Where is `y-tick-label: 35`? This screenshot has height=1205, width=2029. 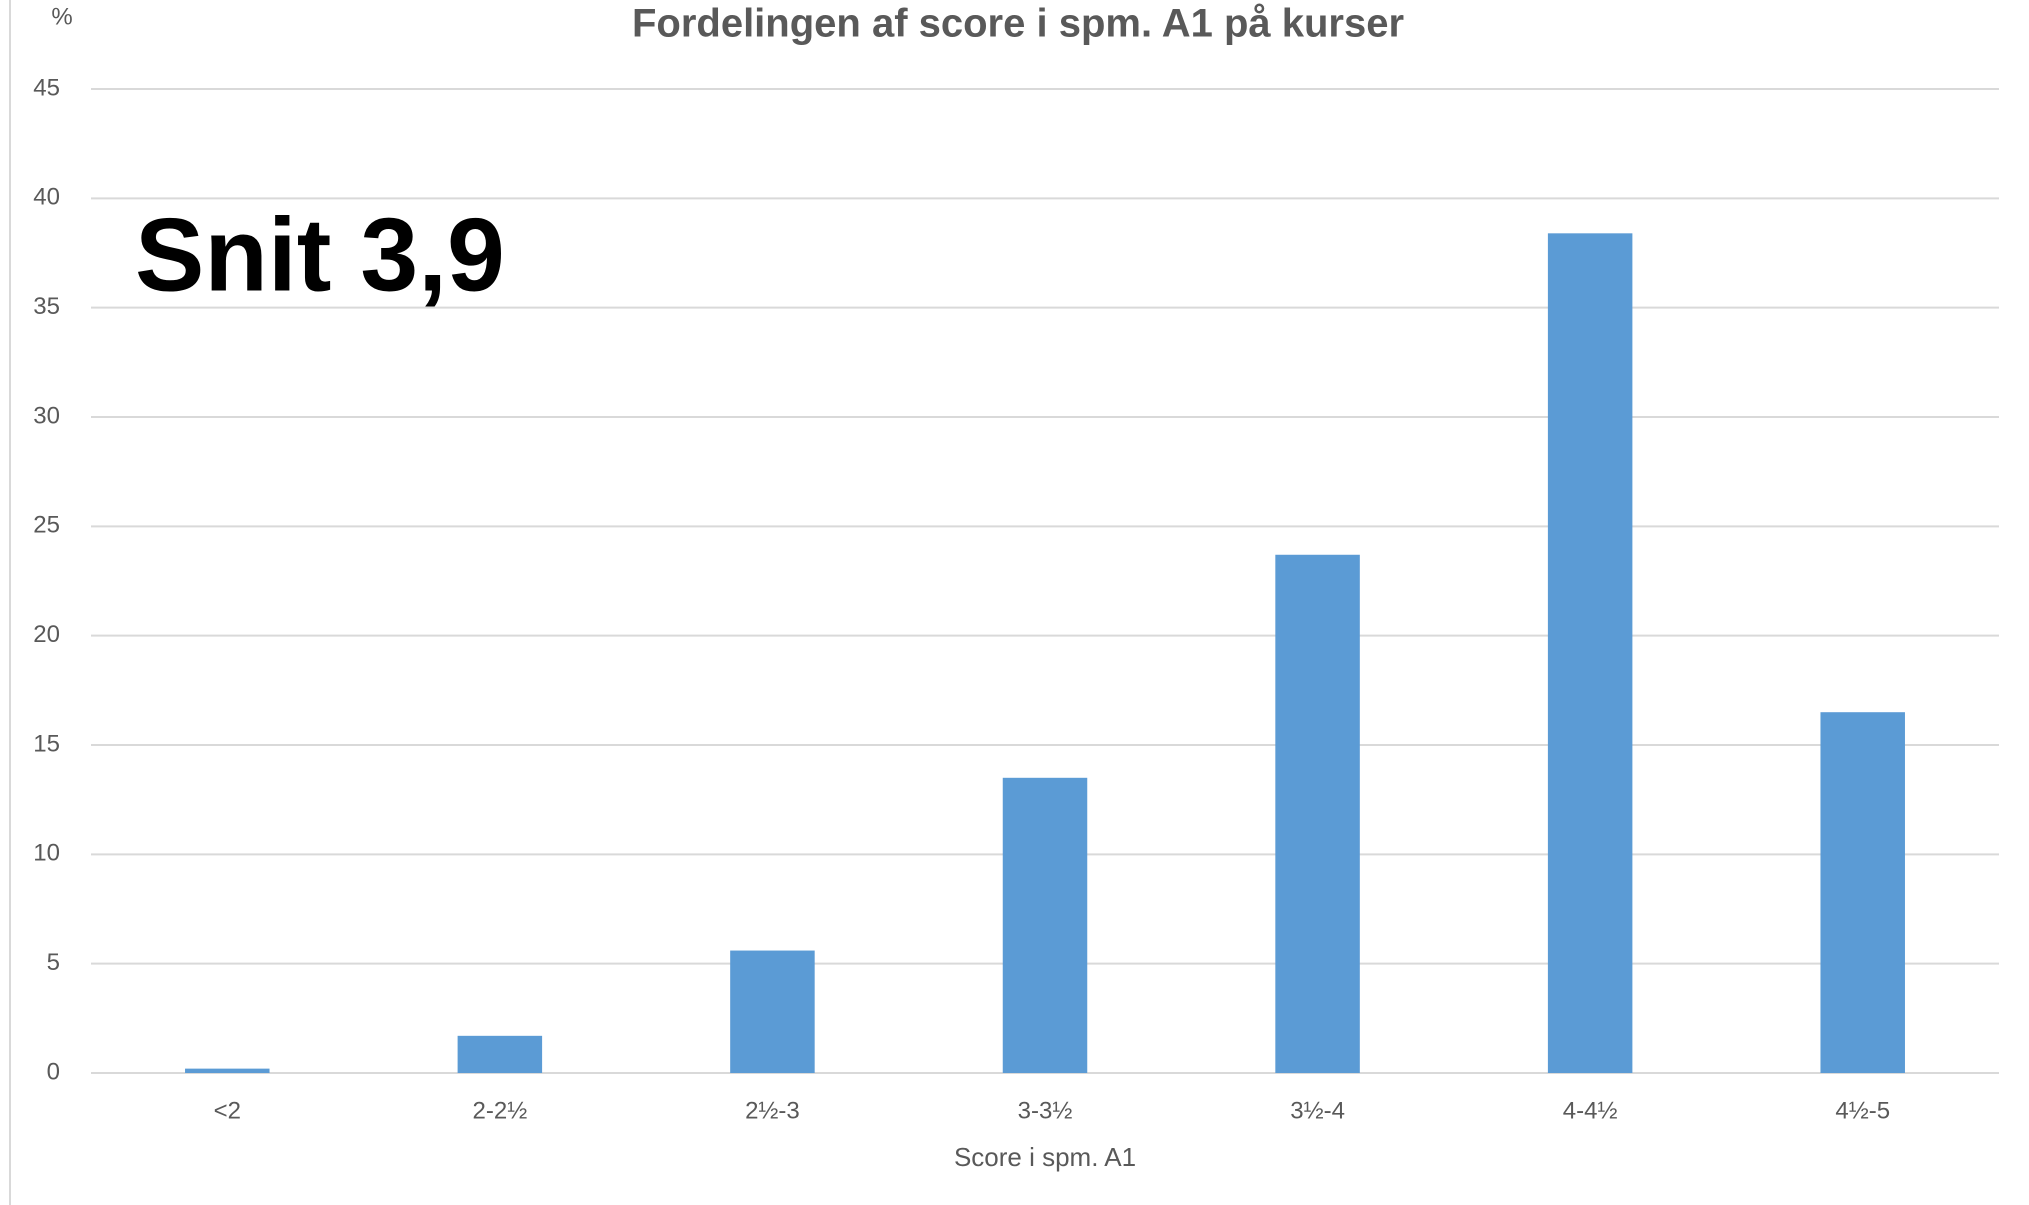 y-tick-label: 35 is located at coordinates (46, 306).